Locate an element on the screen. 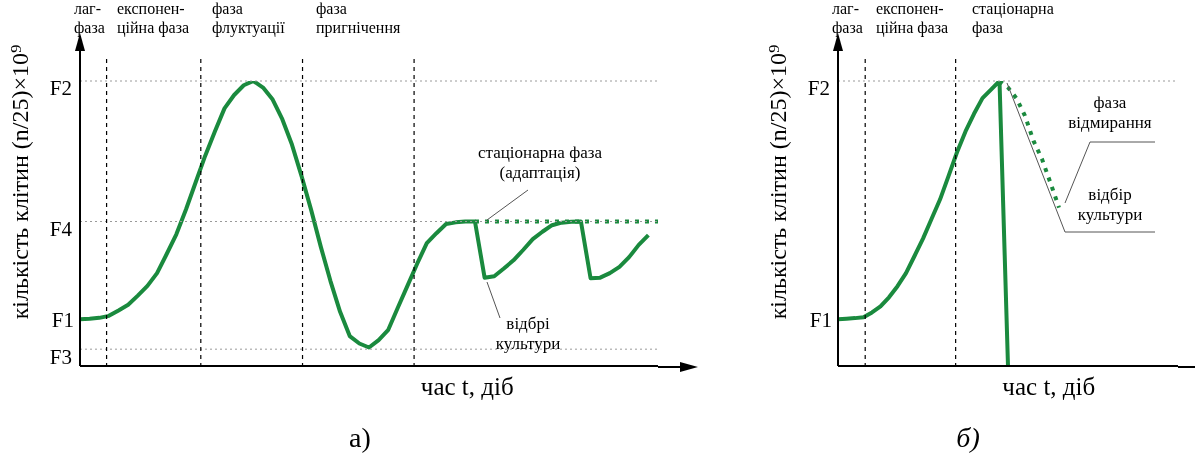 The height and width of the screenshot is (461, 1195). annotation: відбір культури is located at coordinates (1110, 205).